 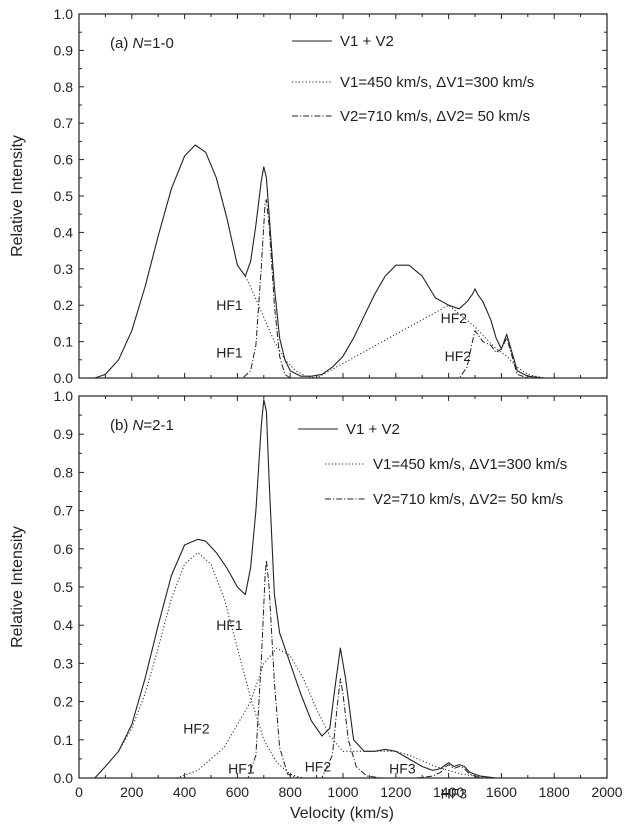 What do you see at coordinates (64, 396) in the screenshot?
I see `panel-b-y-tick-label: 1.0` at bounding box center [64, 396].